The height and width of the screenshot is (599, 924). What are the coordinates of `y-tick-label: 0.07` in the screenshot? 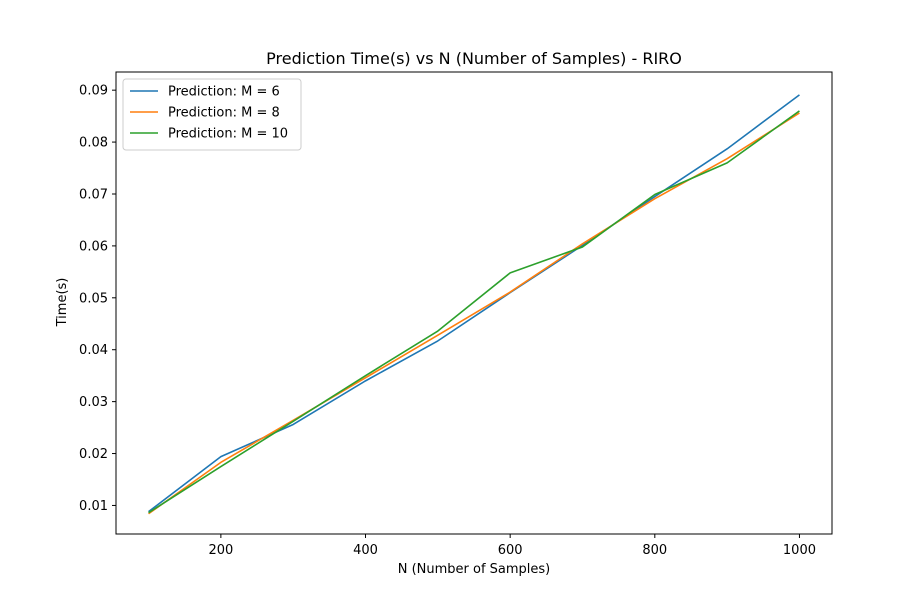 It's located at (93, 194).